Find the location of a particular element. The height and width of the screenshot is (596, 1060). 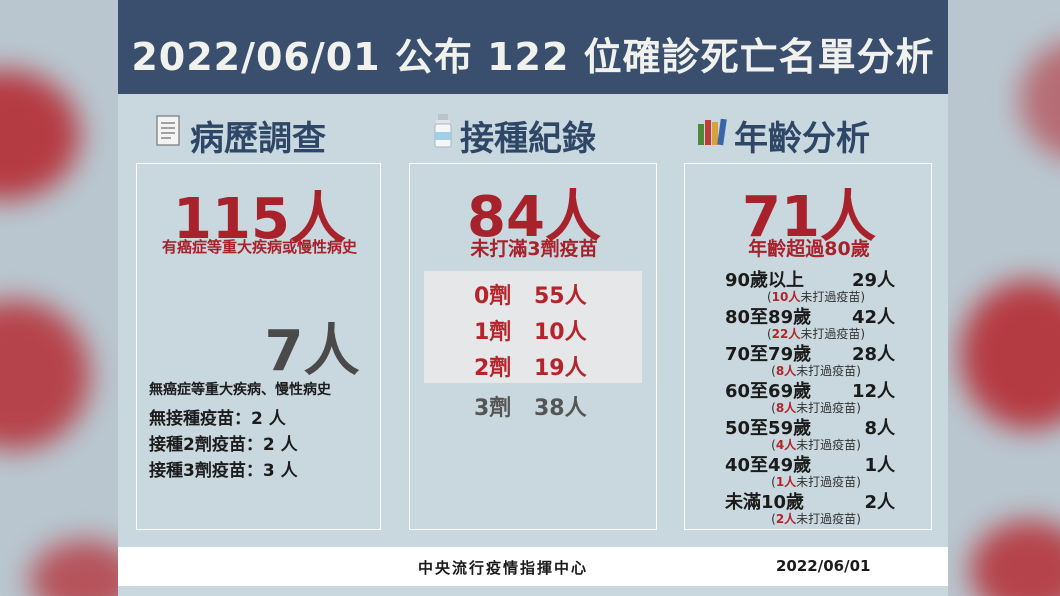

age-group-count: 8人 is located at coordinates (879, 428).